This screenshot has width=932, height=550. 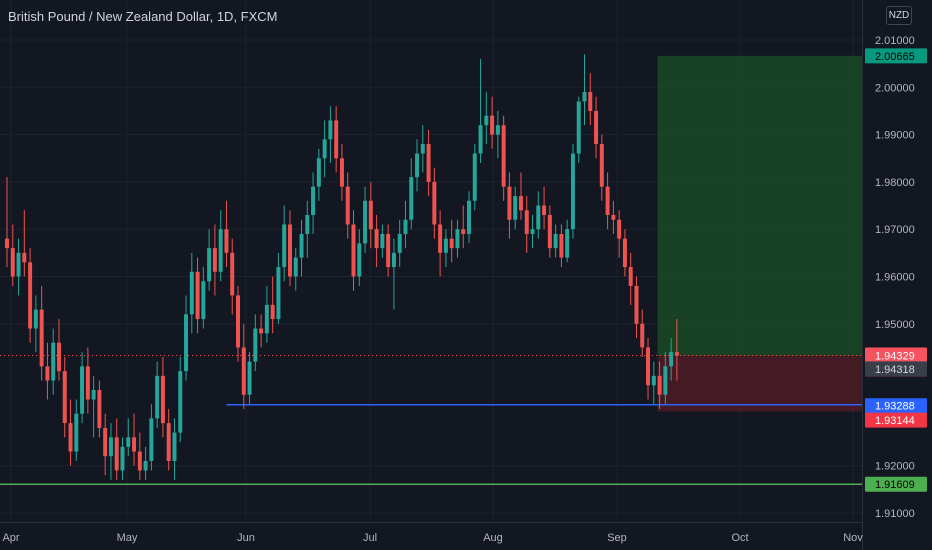 I want to click on stop-loss-zone, so click(x=759, y=384).